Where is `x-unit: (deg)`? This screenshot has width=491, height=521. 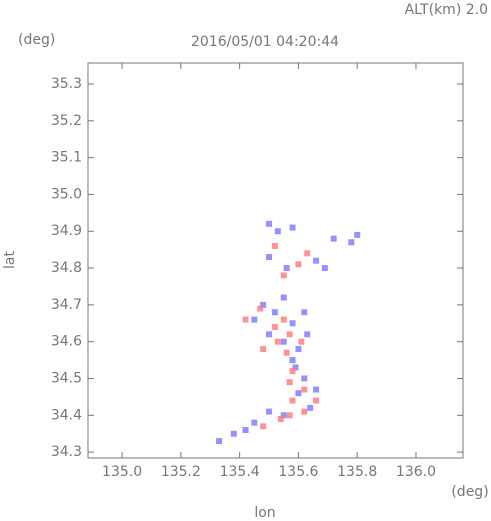 x-unit: (deg) is located at coordinates (469, 492).